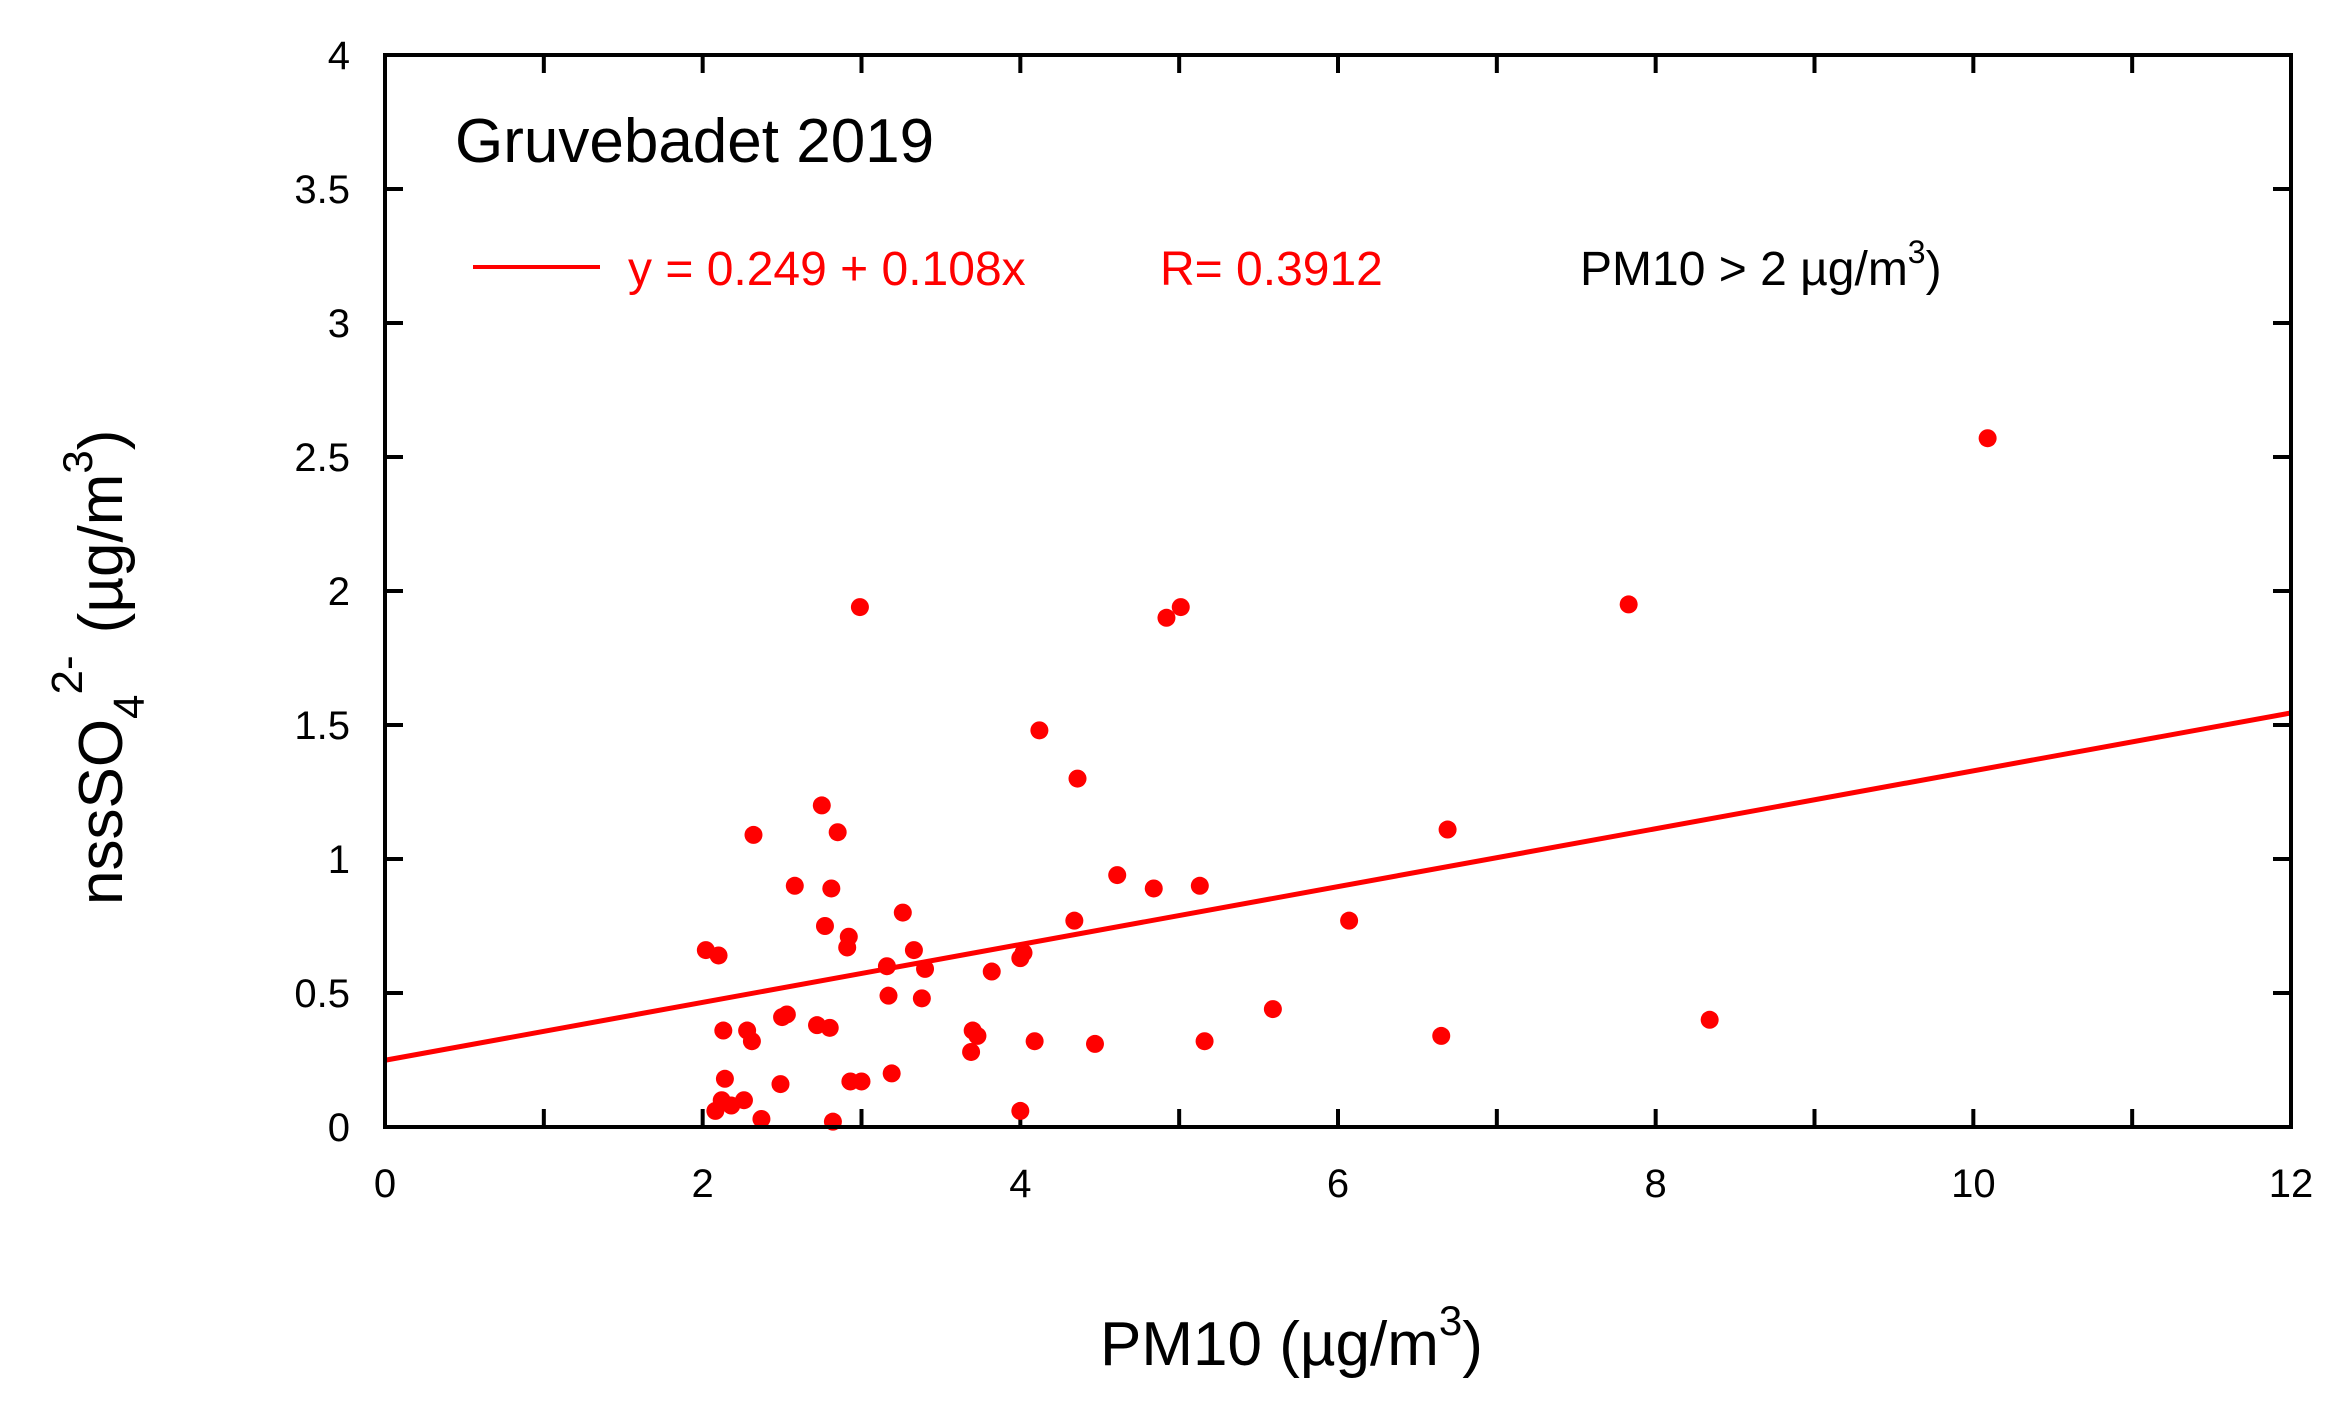 This screenshot has width=2345, height=1410. I want to click on chart-title: Gruvebadet 2019, so click(694, 141).